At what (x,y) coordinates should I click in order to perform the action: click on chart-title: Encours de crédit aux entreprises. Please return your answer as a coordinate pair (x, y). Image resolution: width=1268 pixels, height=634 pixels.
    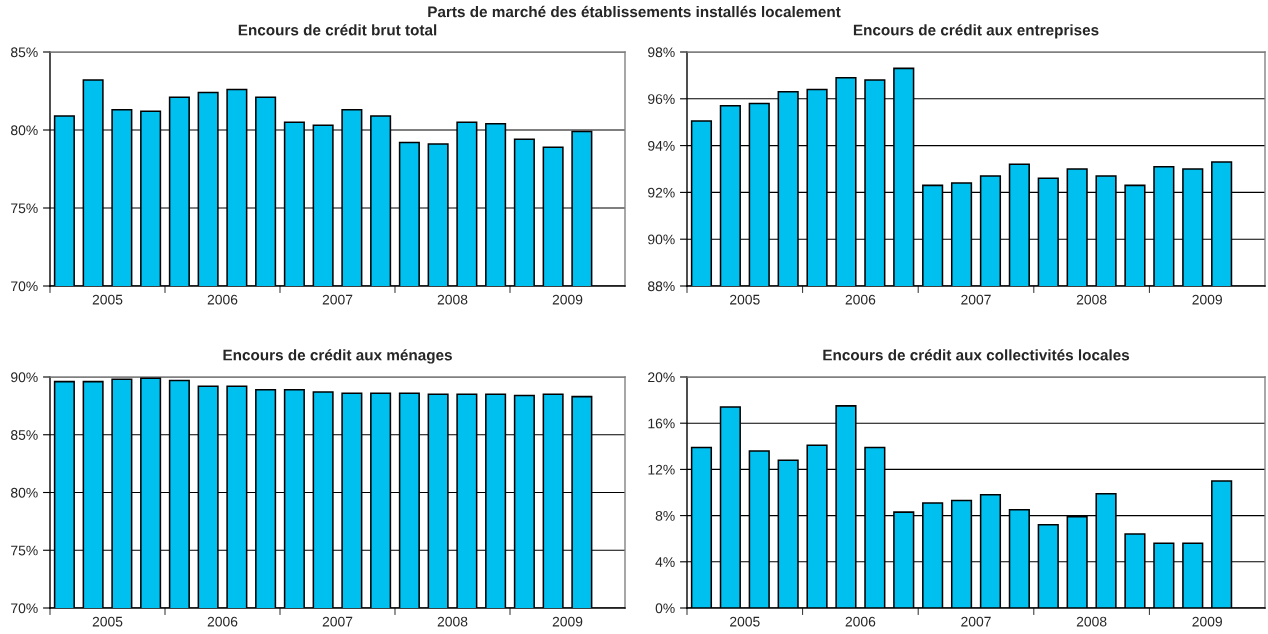
    Looking at the image, I should click on (976, 31).